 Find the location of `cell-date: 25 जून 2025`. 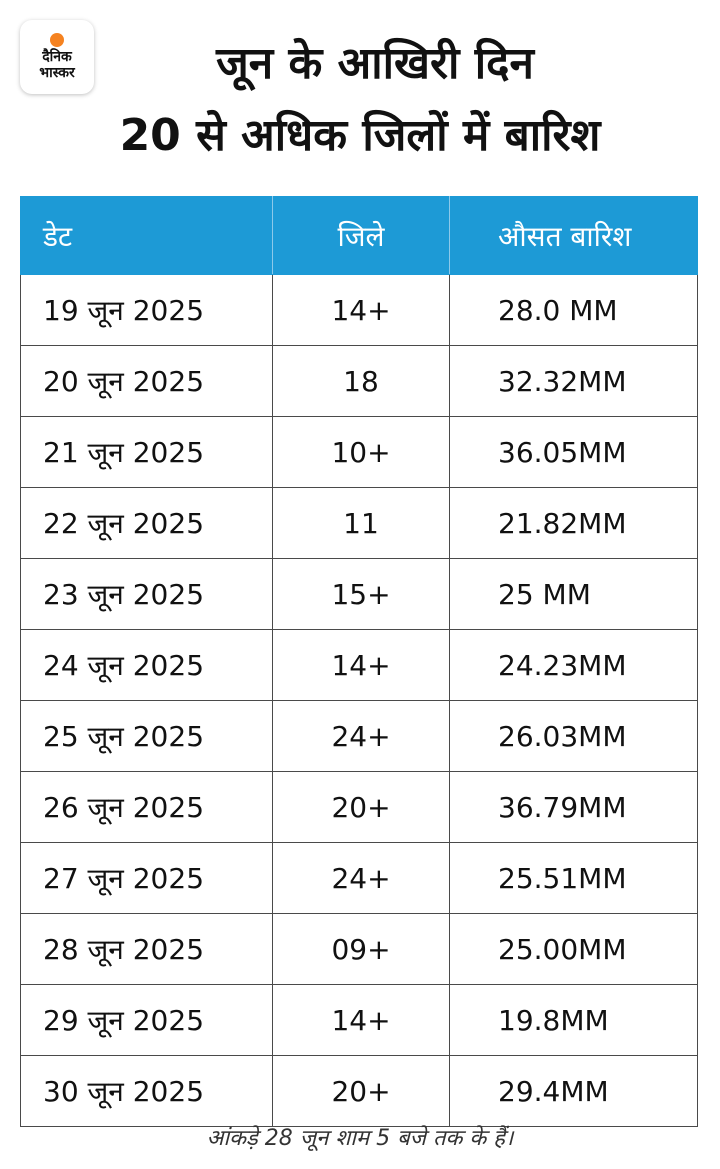

cell-date: 25 जून 2025 is located at coordinates (146, 736).